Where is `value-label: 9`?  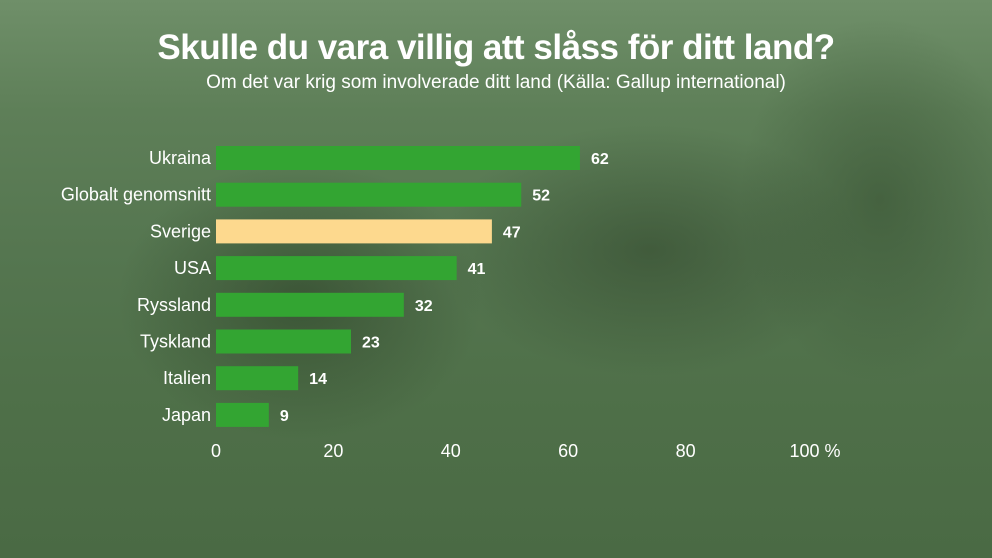 value-label: 9 is located at coordinates (284, 416).